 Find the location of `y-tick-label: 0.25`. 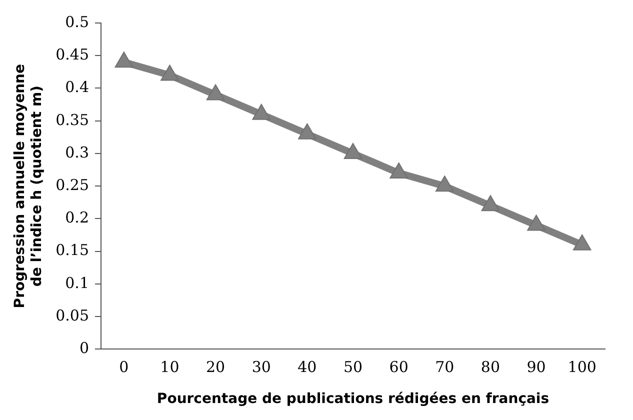

y-tick-label: 0.25 is located at coordinates (72, 185).